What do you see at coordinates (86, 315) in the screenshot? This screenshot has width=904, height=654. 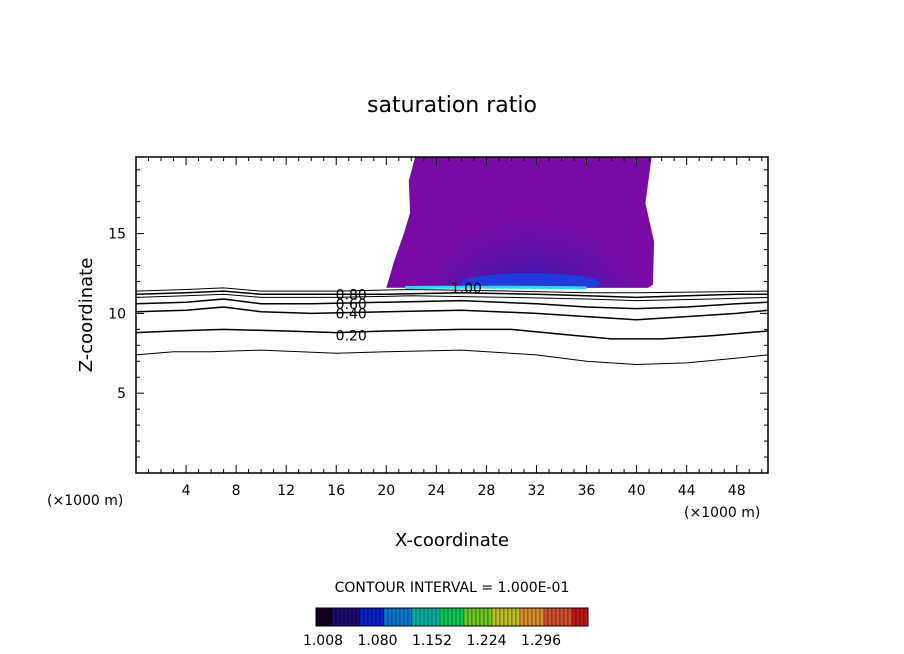 I see `y-axis-label: Z-coordinate` at bounding box center [86, 315].